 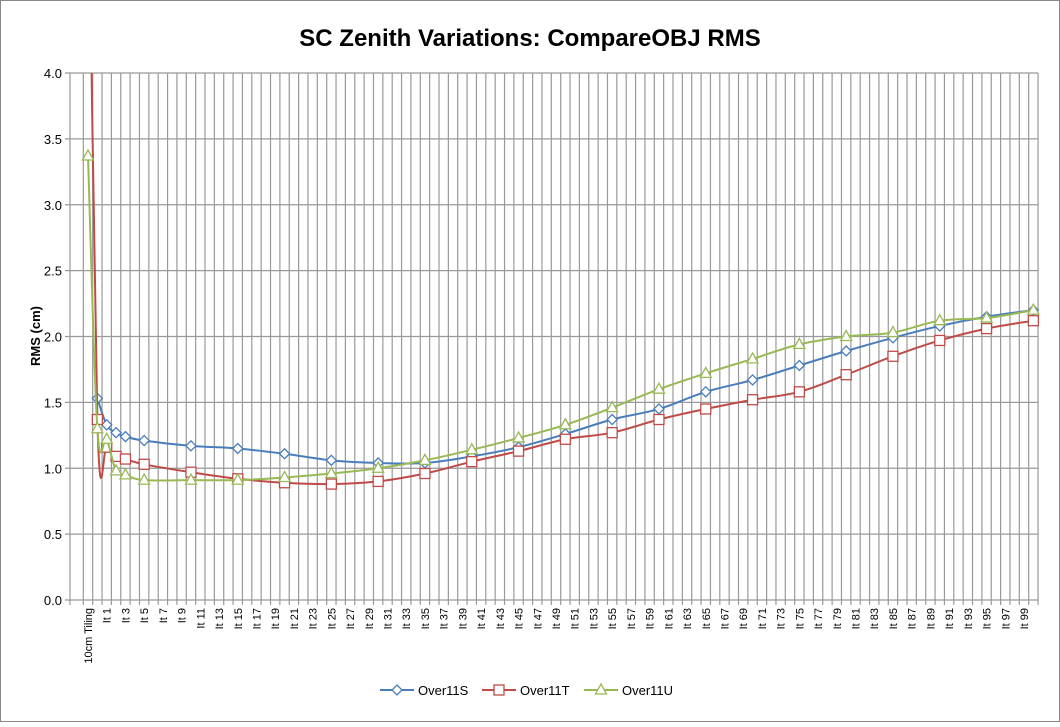 I want to click on x-tick-label: It 25, so click(x=332, y=618).